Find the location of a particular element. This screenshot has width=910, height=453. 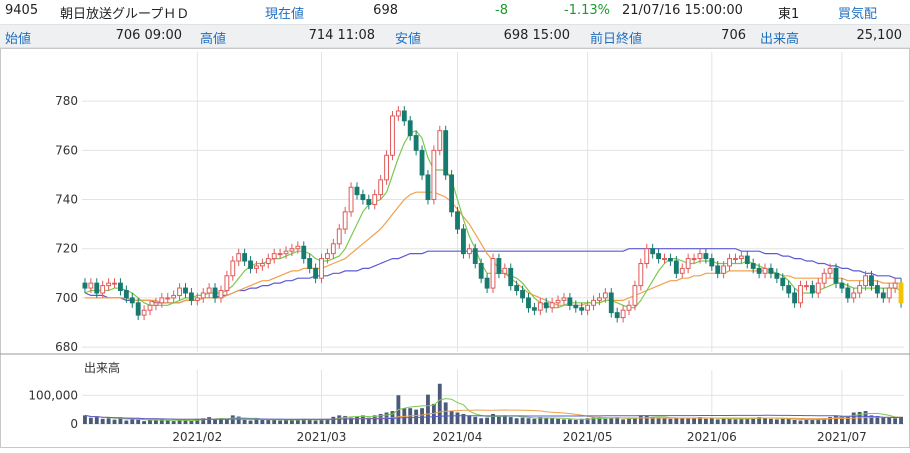

market-name: 東1 is located at coordinates (789, 14).